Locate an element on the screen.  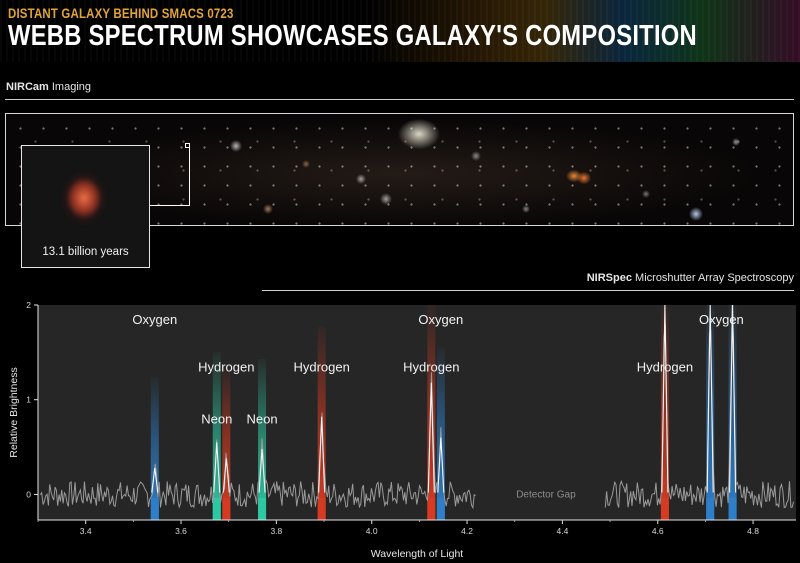
galaxy-target-marker is located at coordinates (187, 145).